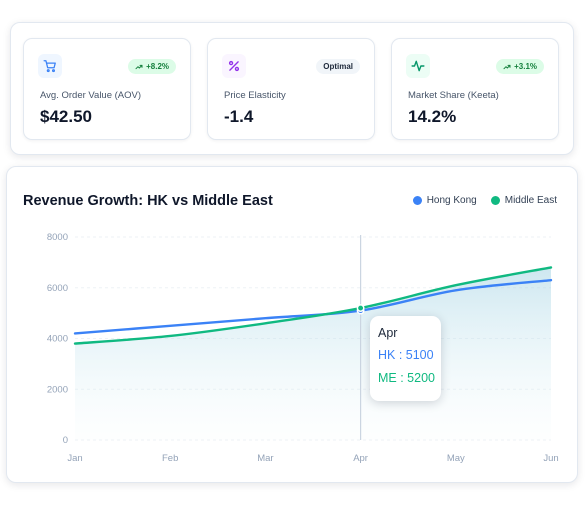  I want to click on kpi-value: $42.50, so click(66, 116).